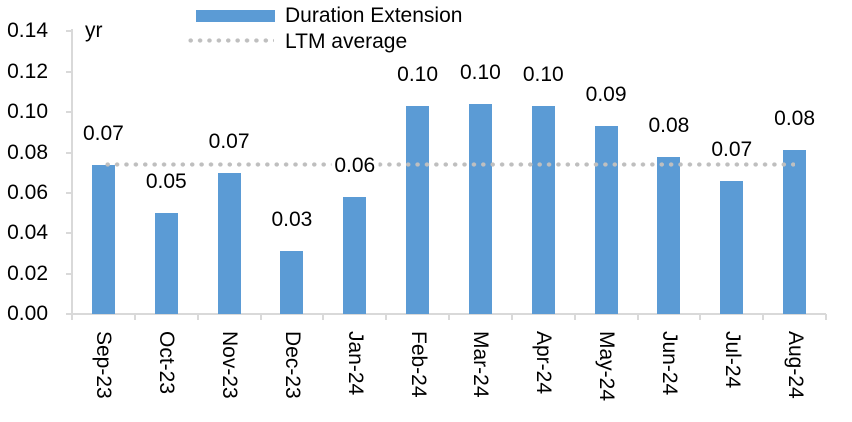 This screenshot has height=422, width=852. I want to click on y-axis-label: 0.00, so click(27, 313).